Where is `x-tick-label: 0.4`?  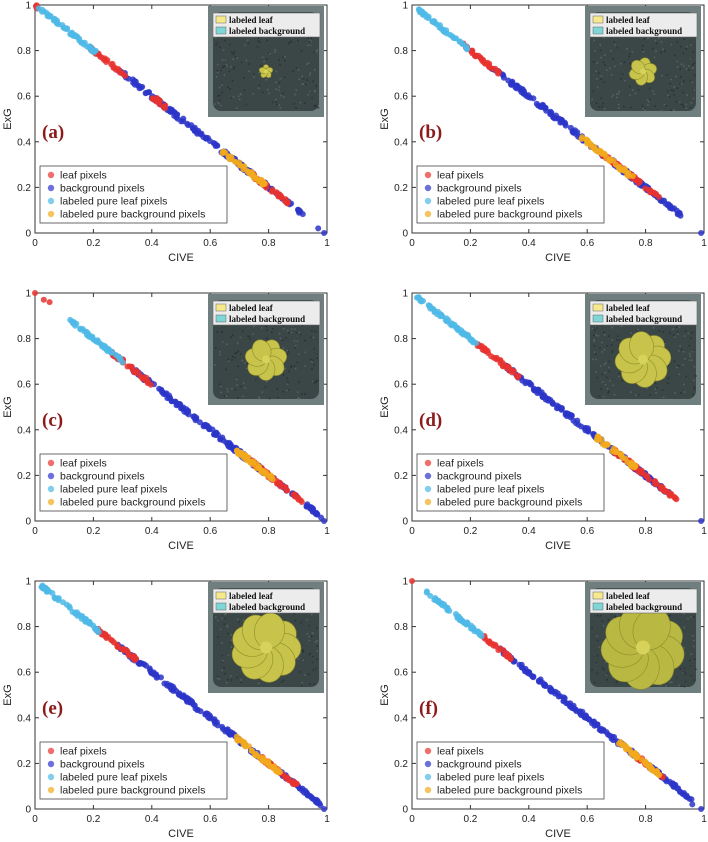
x-tick-label: 0.4 is located at coordinates (152, 819).